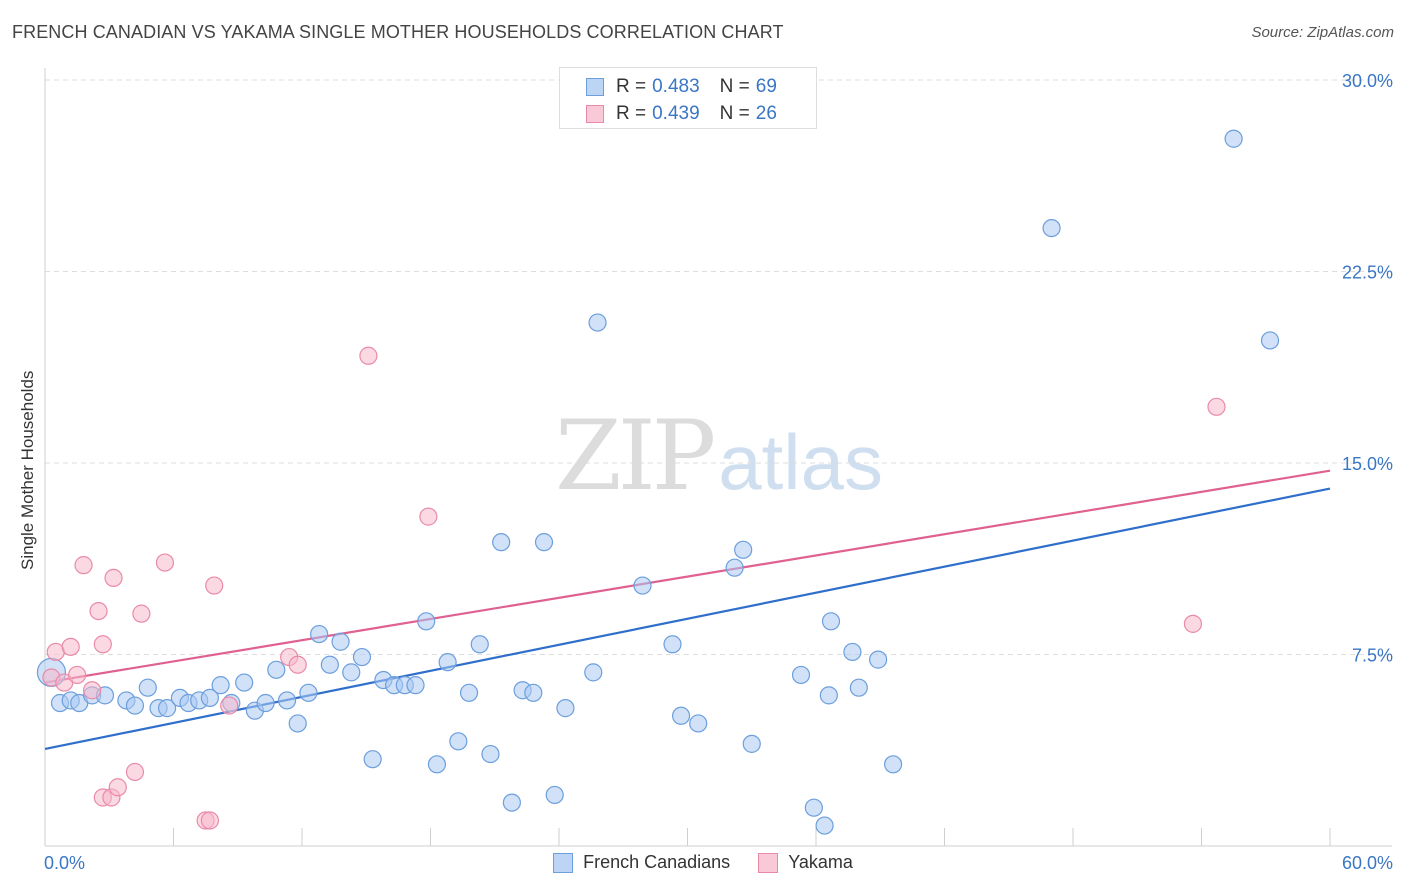 This screenshot has width=1406, height=892. I want to click on n-value: 26, so click(766, 113).